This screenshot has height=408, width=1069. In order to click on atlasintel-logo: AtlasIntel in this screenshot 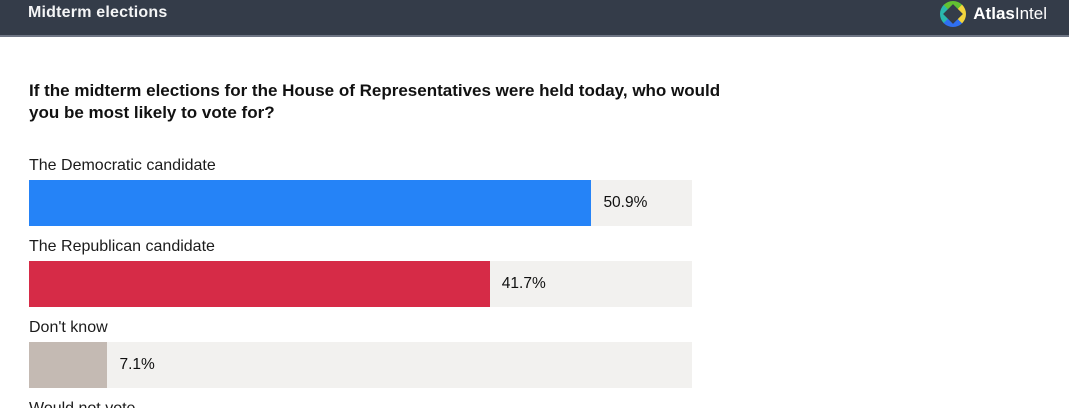, I will do `click(993, 14)`.